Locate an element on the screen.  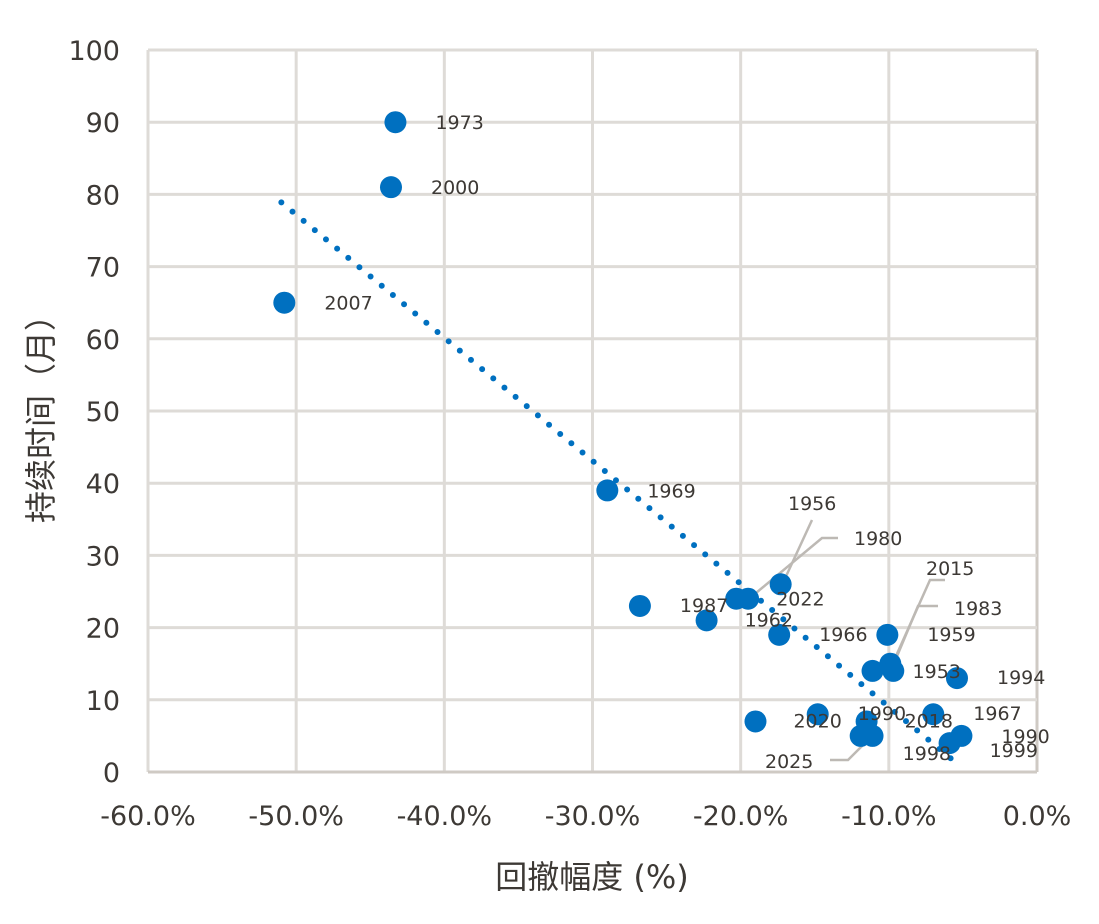
y-tick-label: 40 is located at coordinates (103, 484).